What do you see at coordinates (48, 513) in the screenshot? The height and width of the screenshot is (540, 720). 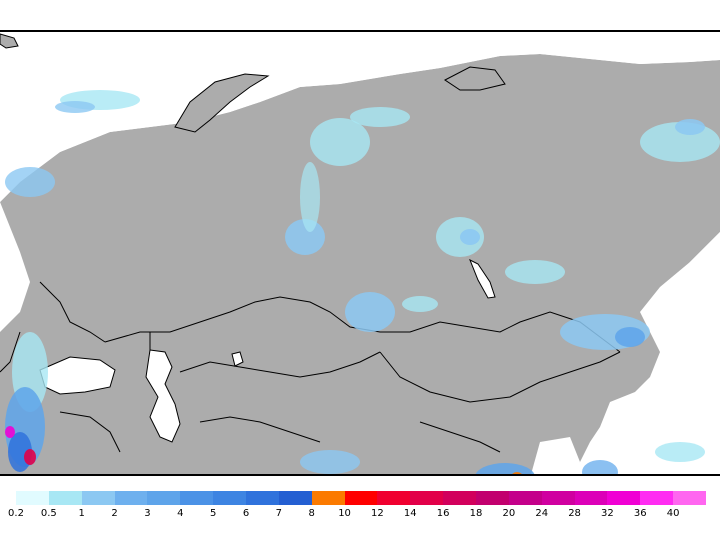 I see `legend-tick-label: 0.5` at bounding box center [48, 513].